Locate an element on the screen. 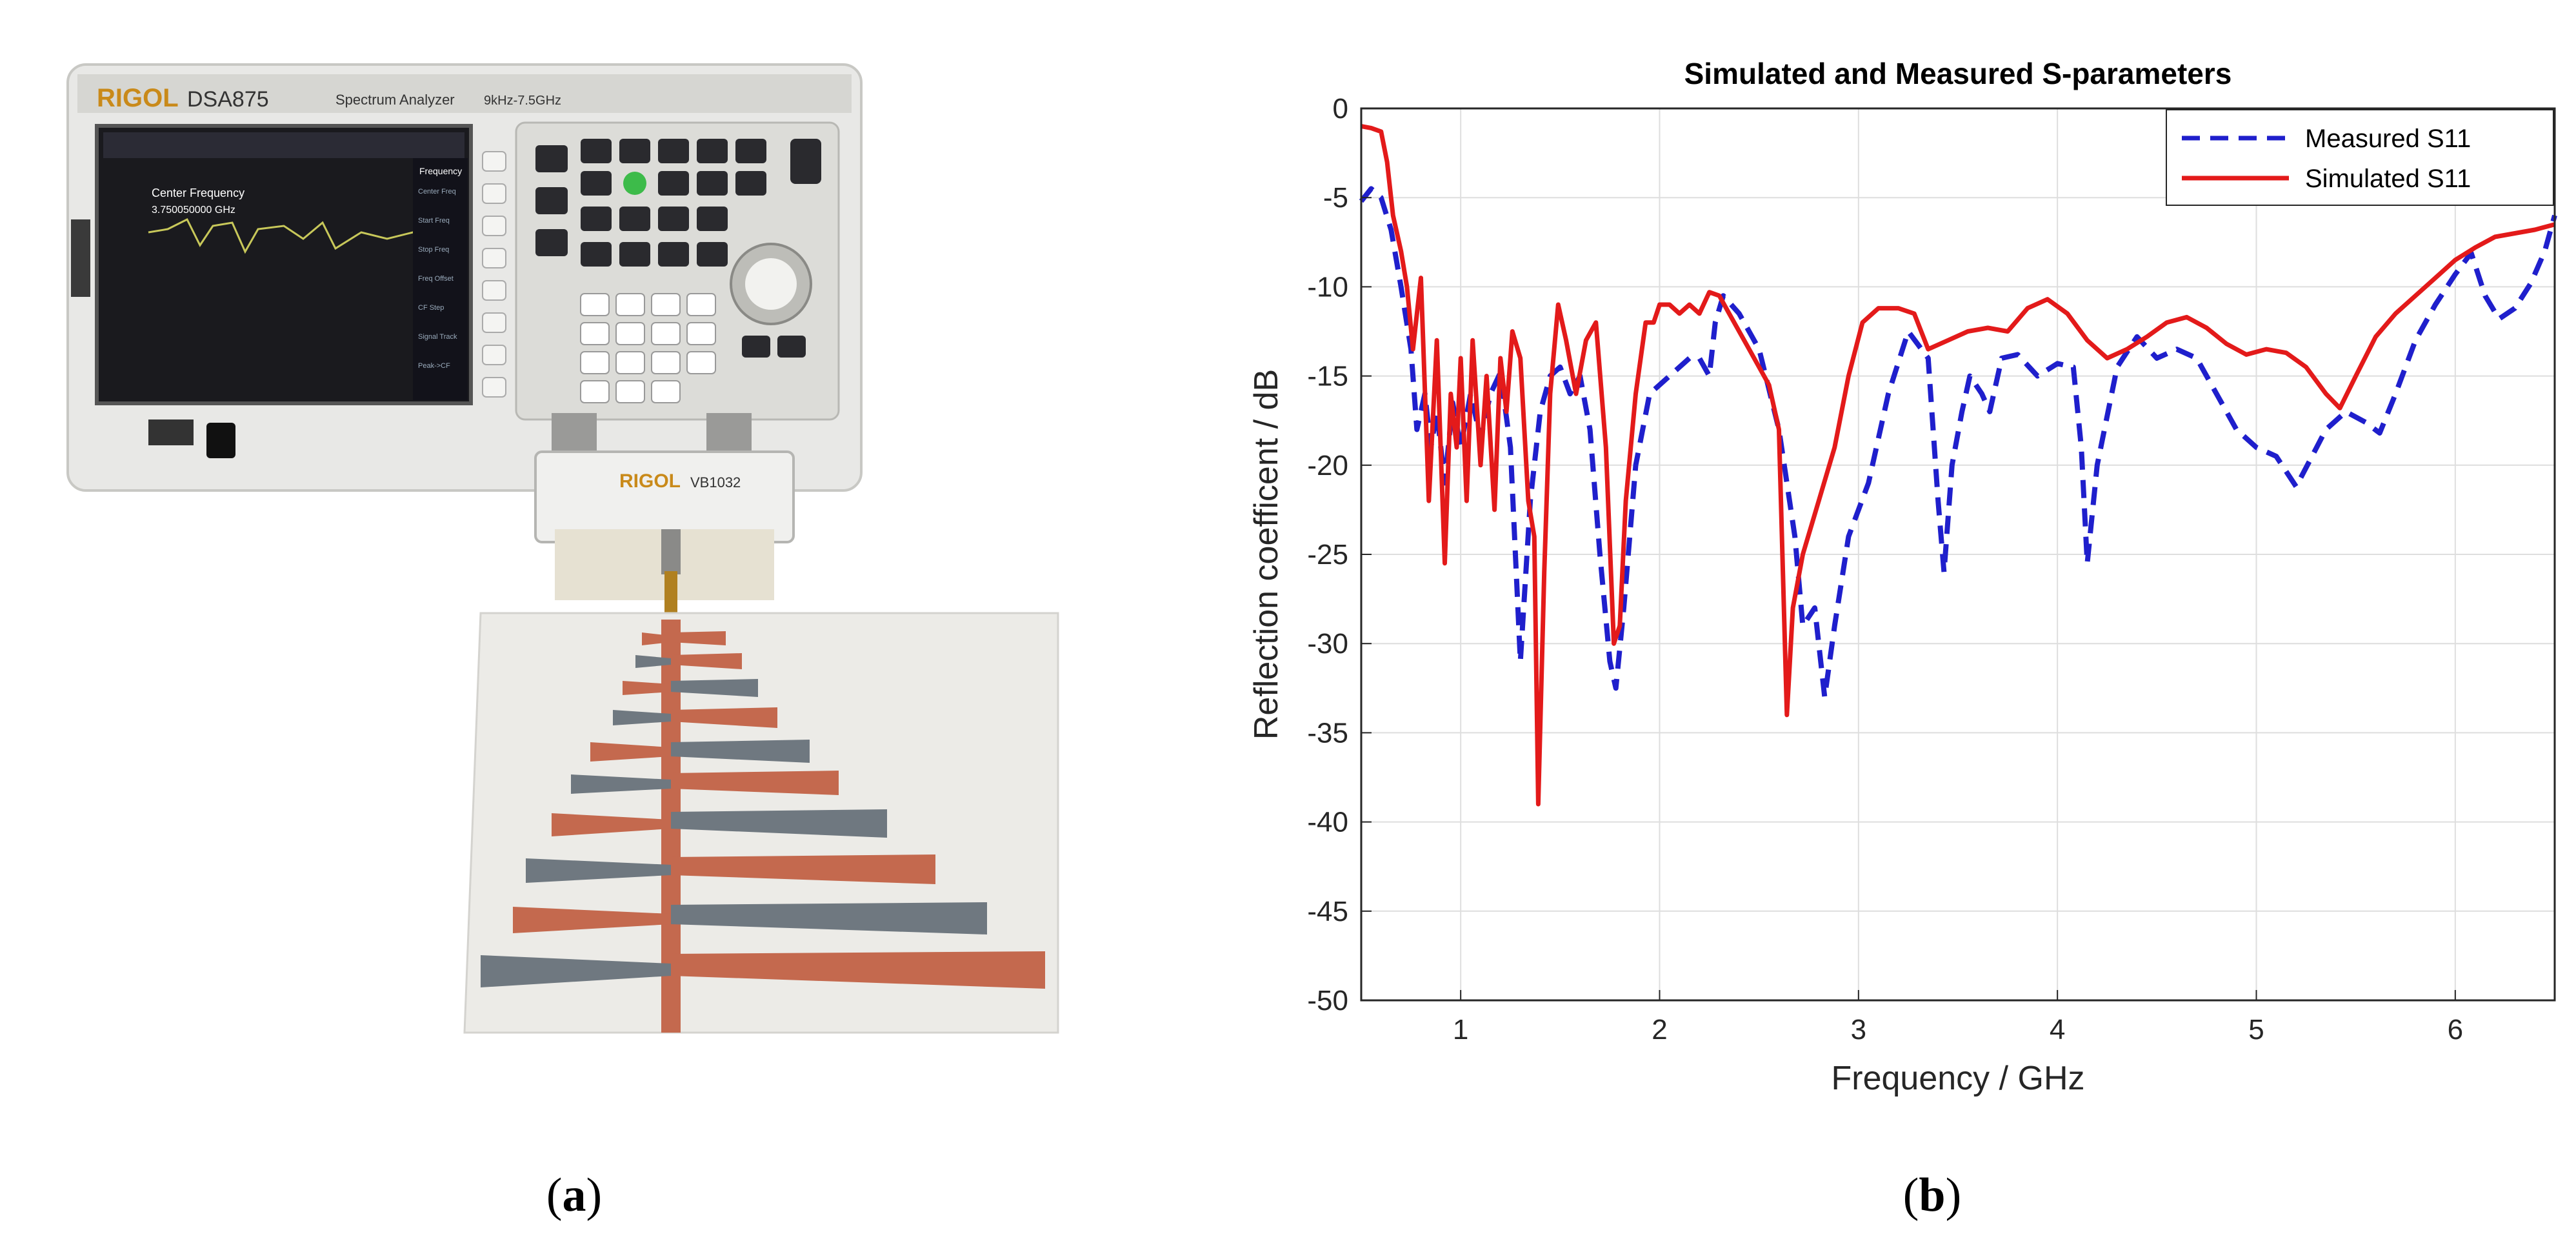 Image resolution: width=2576 pixels, height=1243 pixels. y-tick-label: -5 is located at coordinates (1335, 198).